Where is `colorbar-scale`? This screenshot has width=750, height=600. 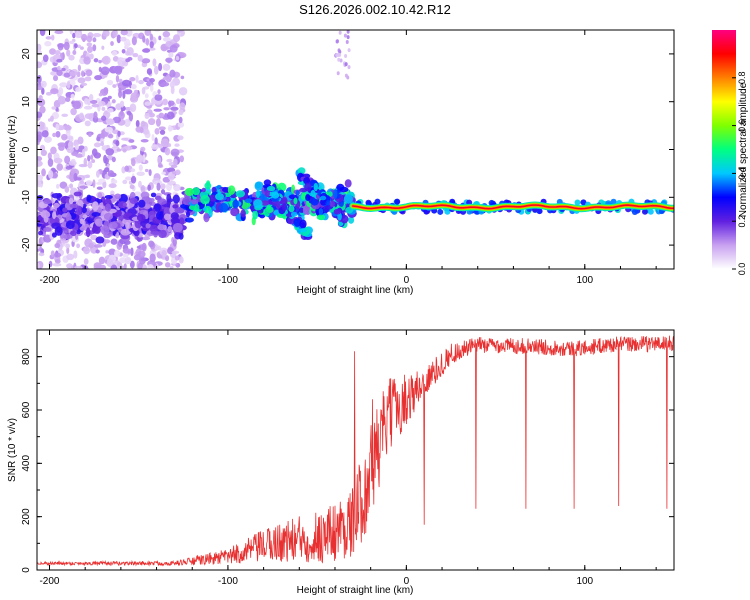 colorbar-scale is located at coordinates (724, 149).